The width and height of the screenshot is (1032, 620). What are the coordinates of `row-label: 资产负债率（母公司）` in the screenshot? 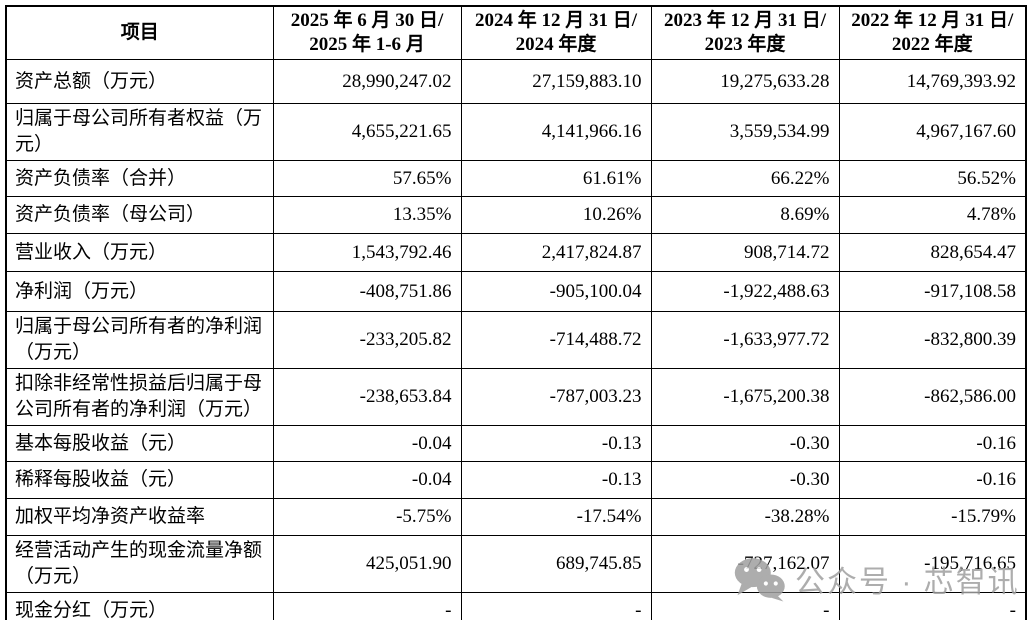 It's located at (139, 215).